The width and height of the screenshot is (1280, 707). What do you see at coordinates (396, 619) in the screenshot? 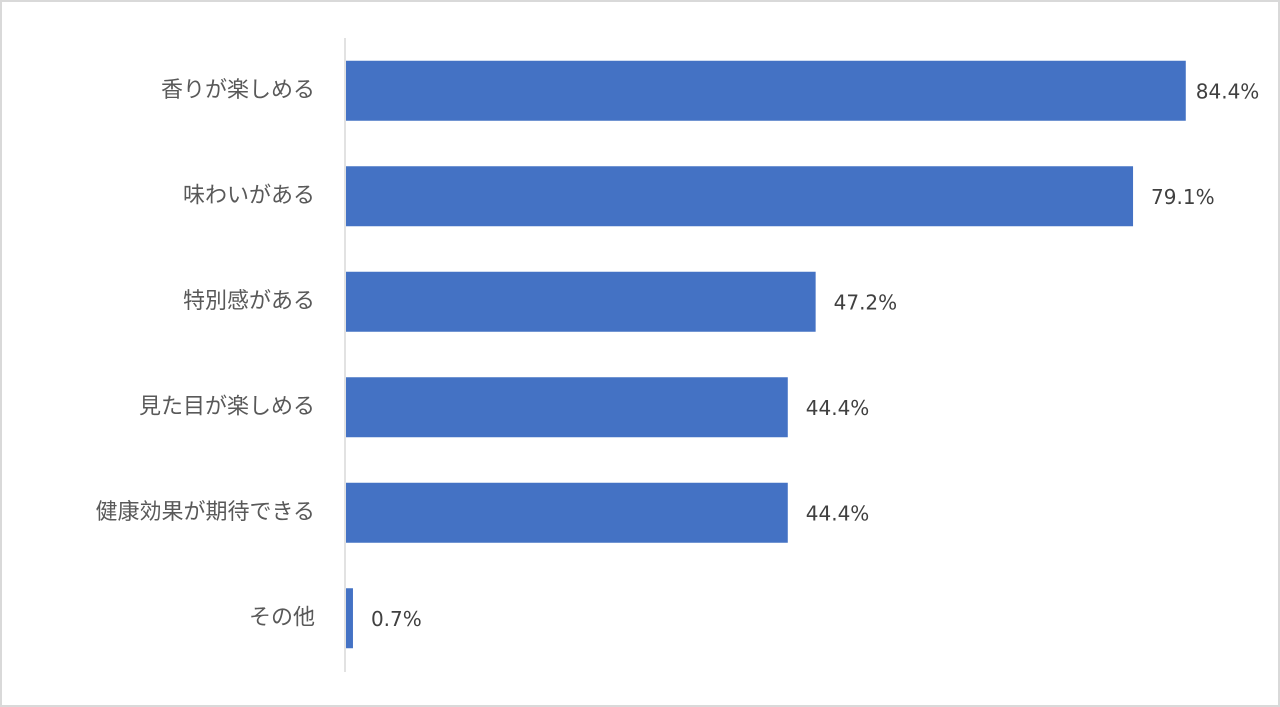
I see `data-label: 0.7%` at bounding box center [396, 619].